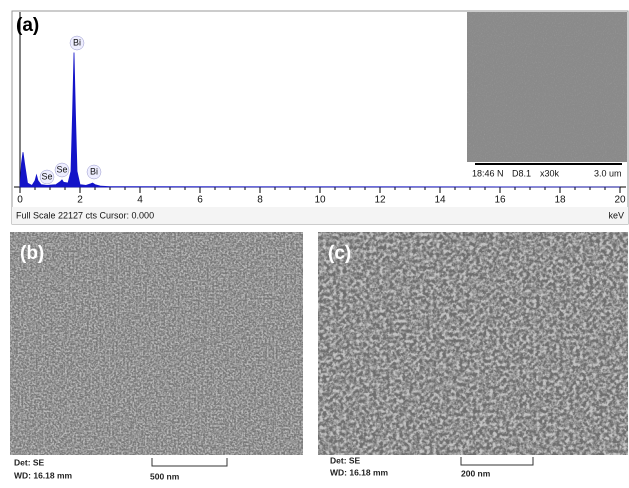  I want to click on scale-label: 500 nm, so click(165, 476).